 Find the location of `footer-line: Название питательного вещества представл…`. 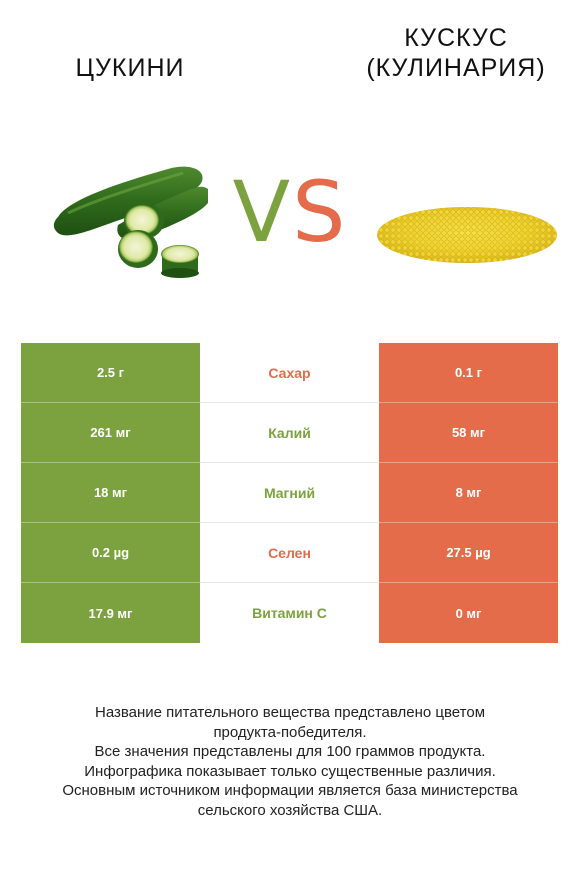

footer-line: Название питательного вещества представл… is located at coordinates (290, 712).